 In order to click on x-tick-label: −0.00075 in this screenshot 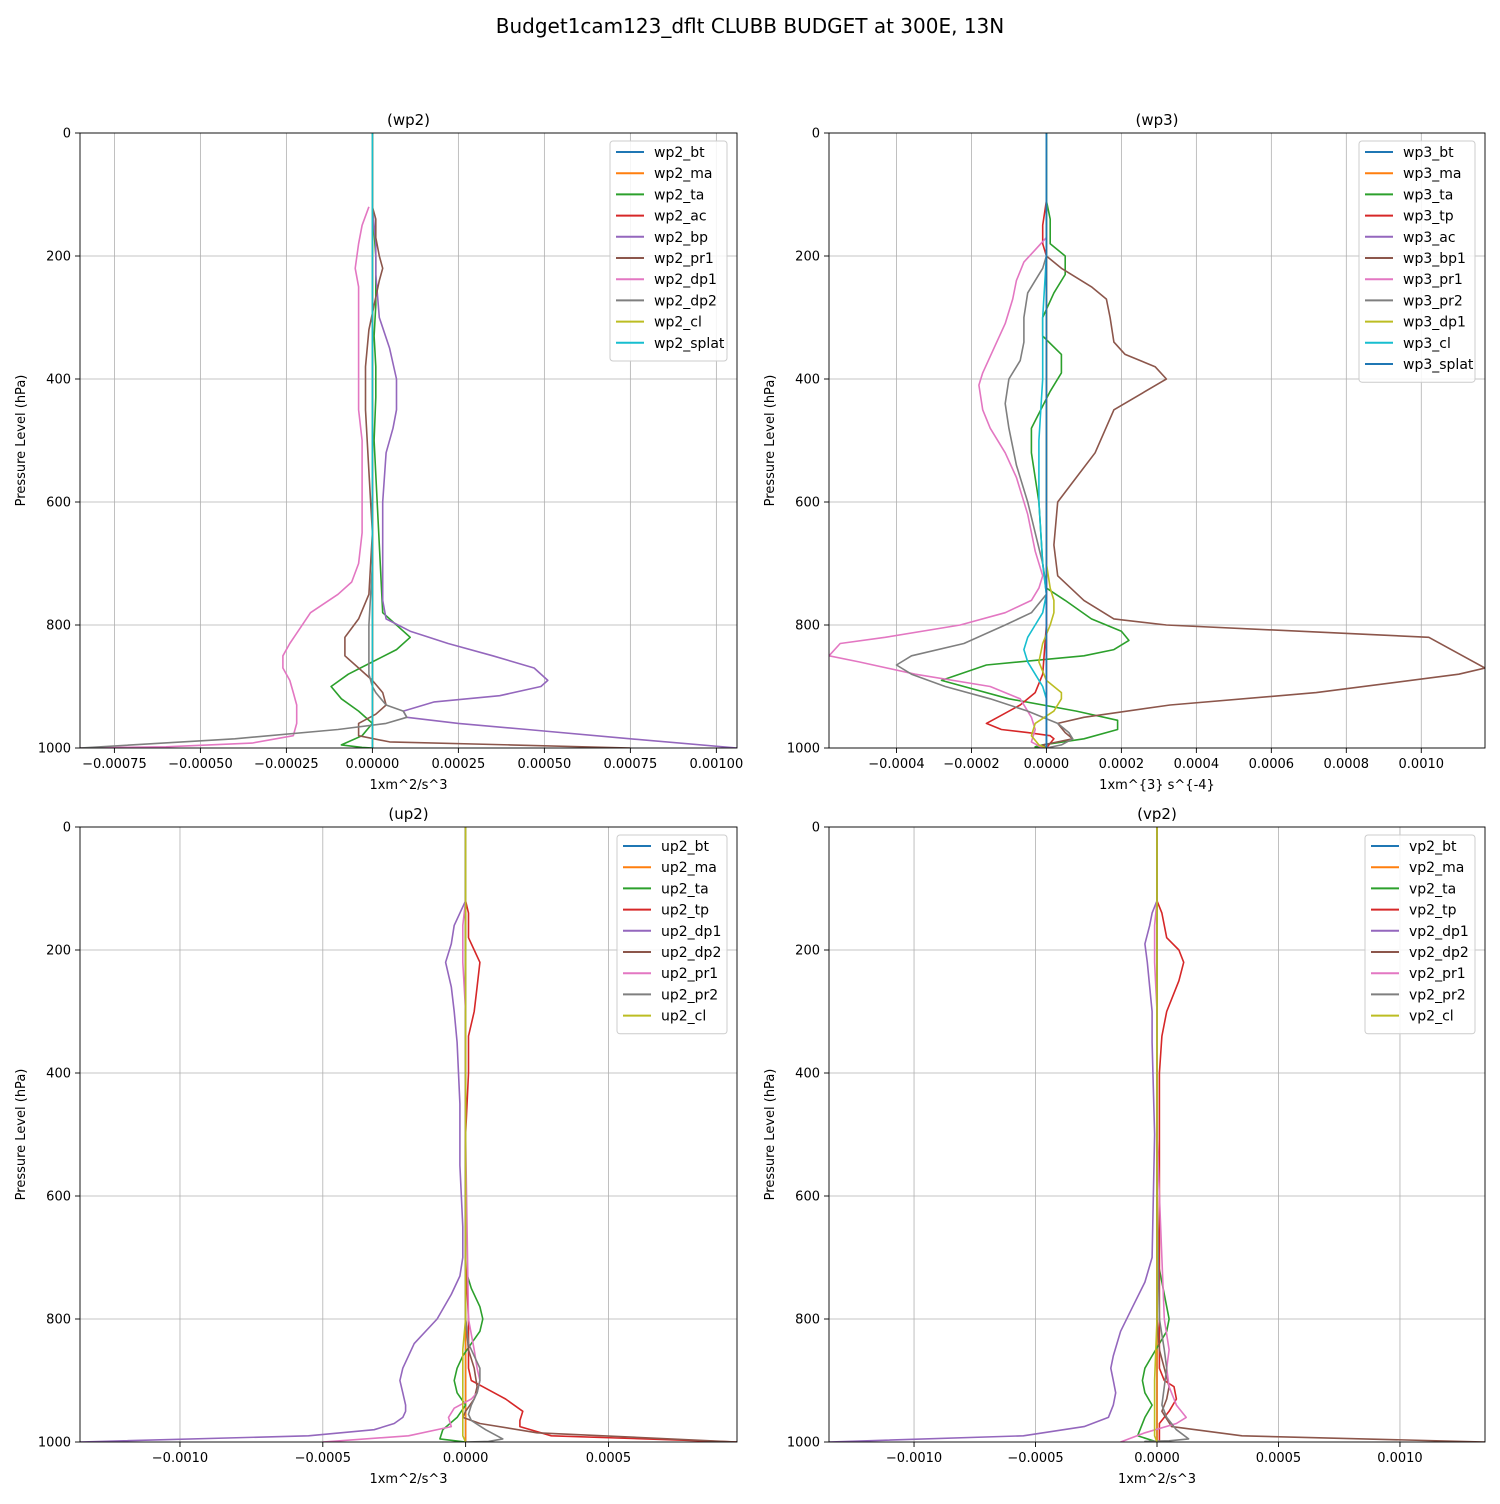, I will do `click(114, 764)`.